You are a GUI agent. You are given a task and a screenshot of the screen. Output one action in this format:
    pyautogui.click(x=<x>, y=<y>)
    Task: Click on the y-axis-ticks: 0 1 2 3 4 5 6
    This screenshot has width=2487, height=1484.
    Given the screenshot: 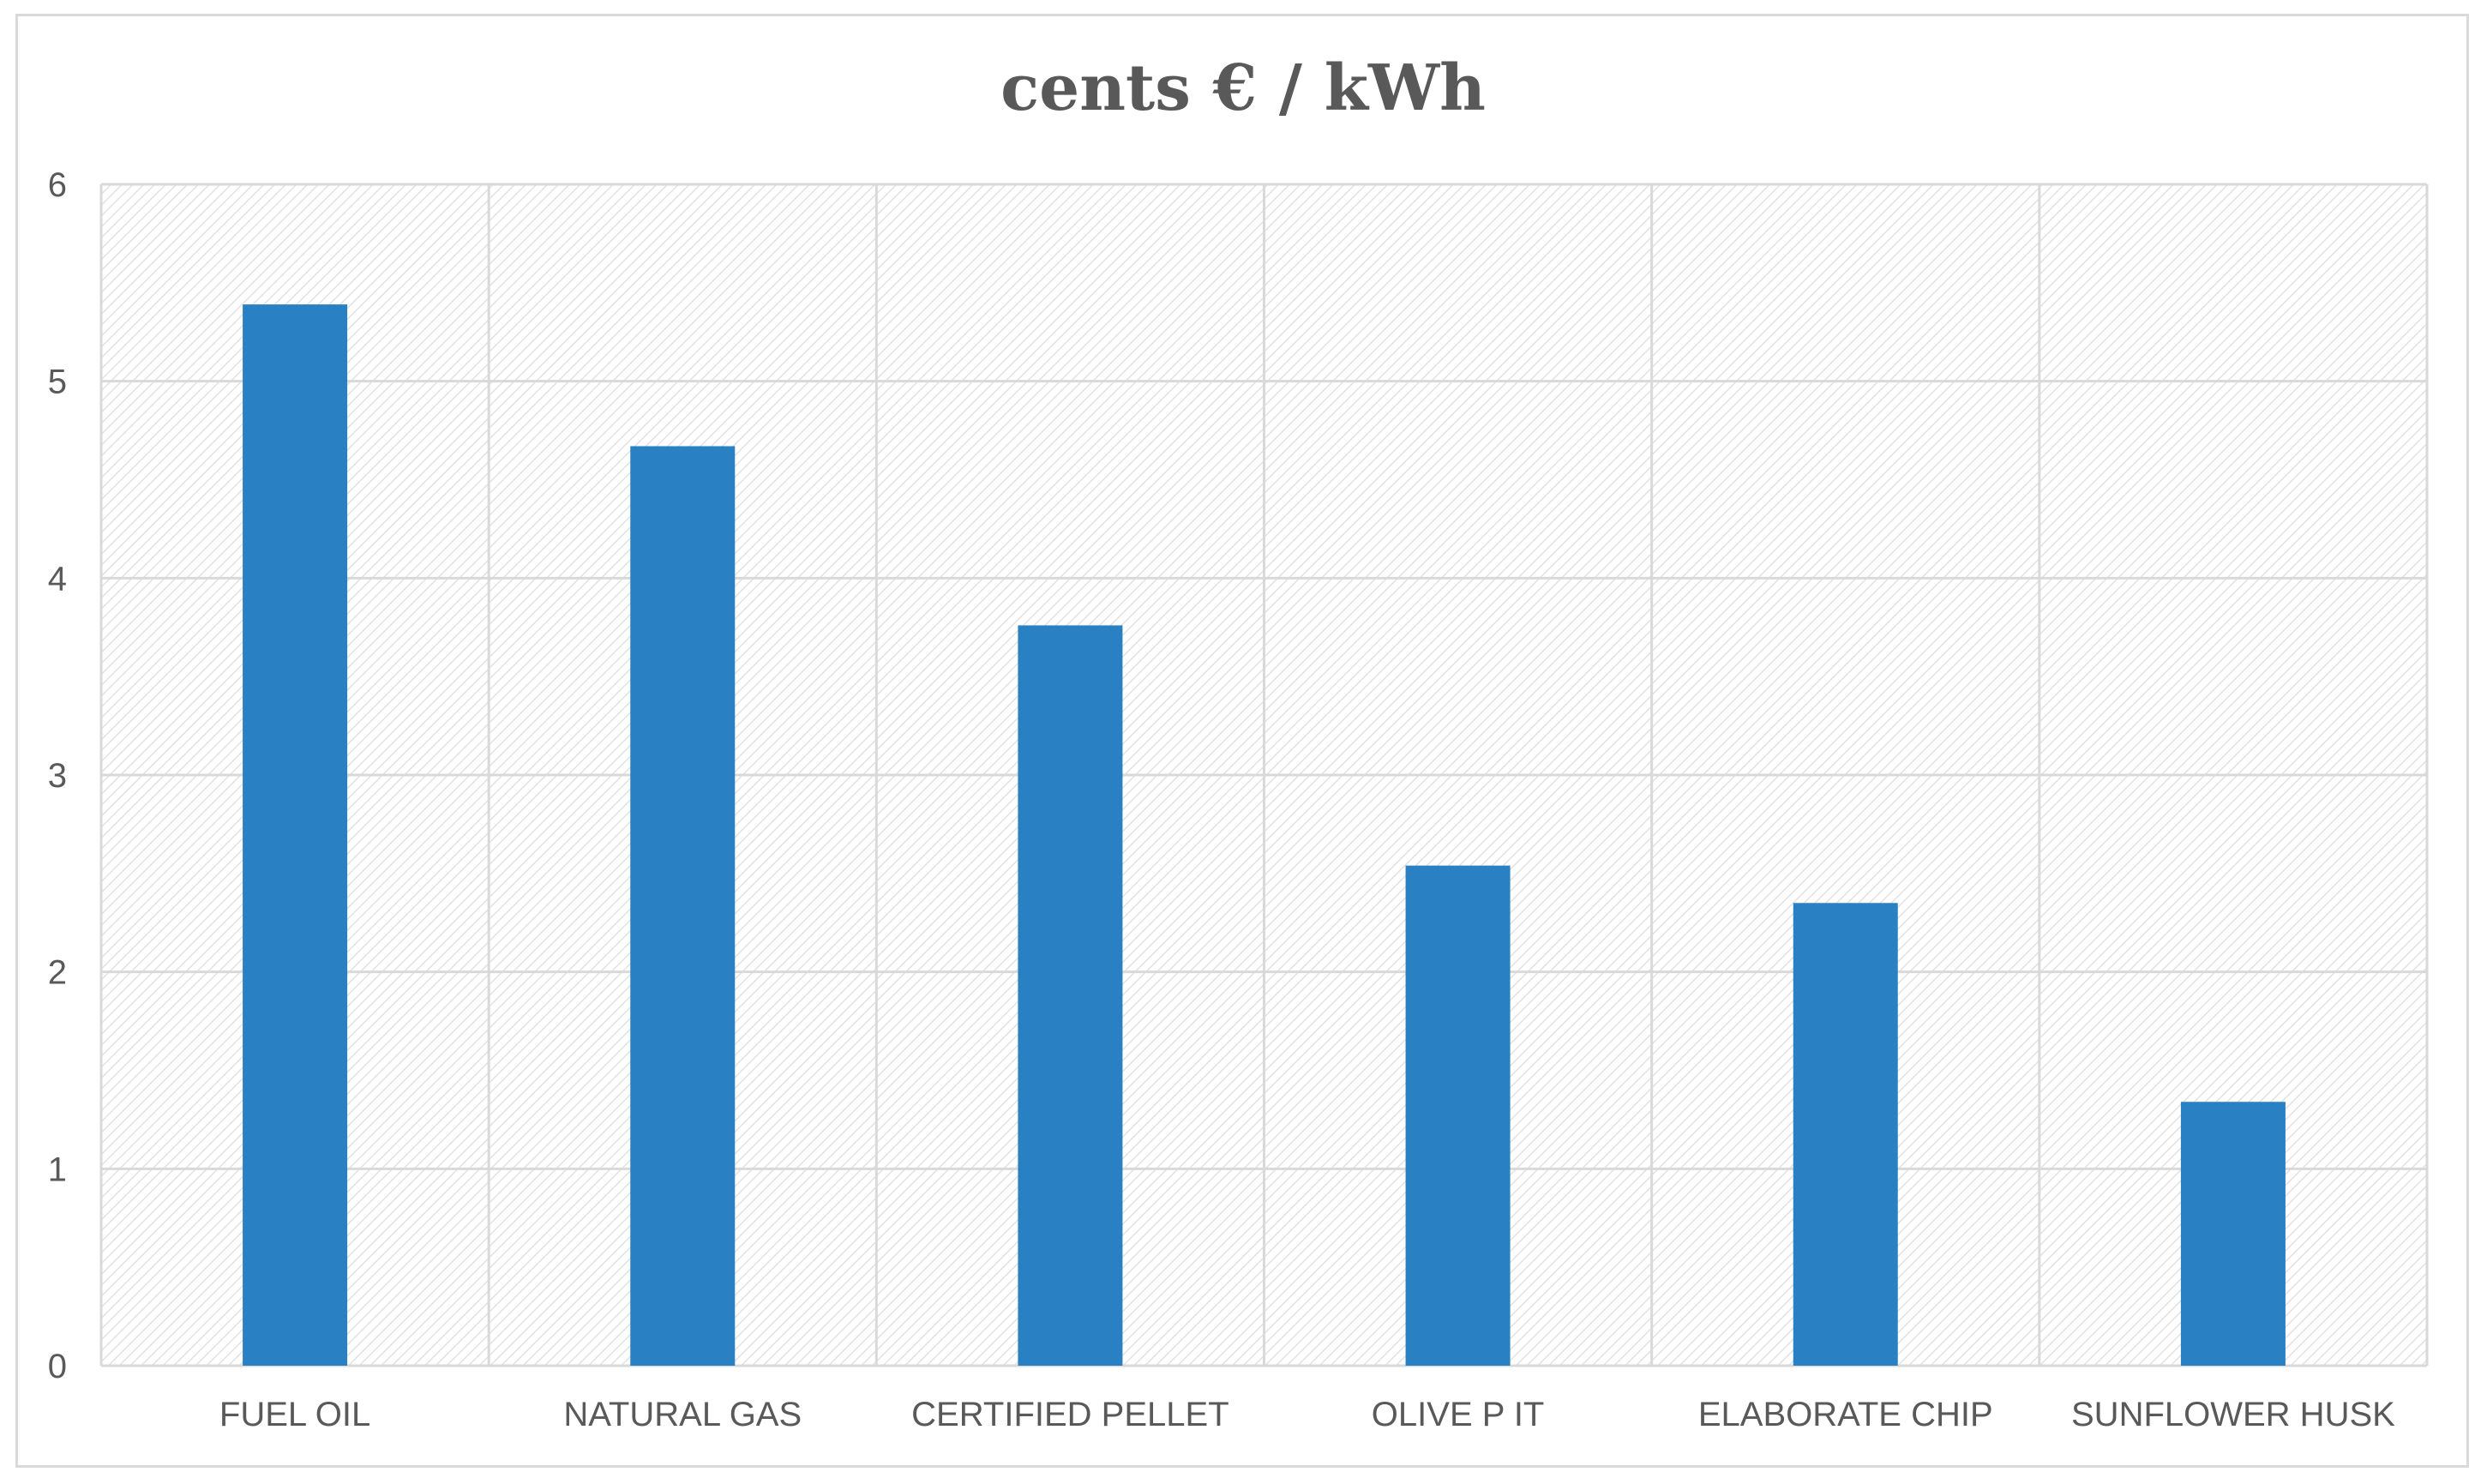 What is the action you would take?
    pyautogui.click(x=57, y=775)
    